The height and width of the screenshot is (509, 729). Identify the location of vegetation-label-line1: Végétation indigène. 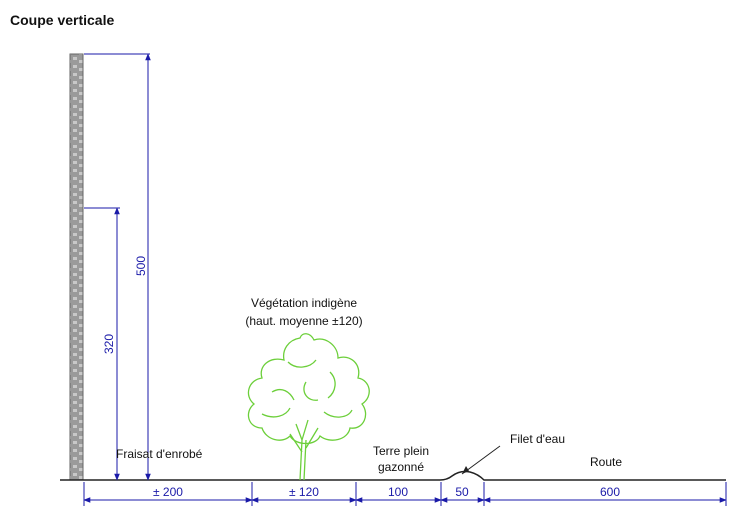
(304, 303).